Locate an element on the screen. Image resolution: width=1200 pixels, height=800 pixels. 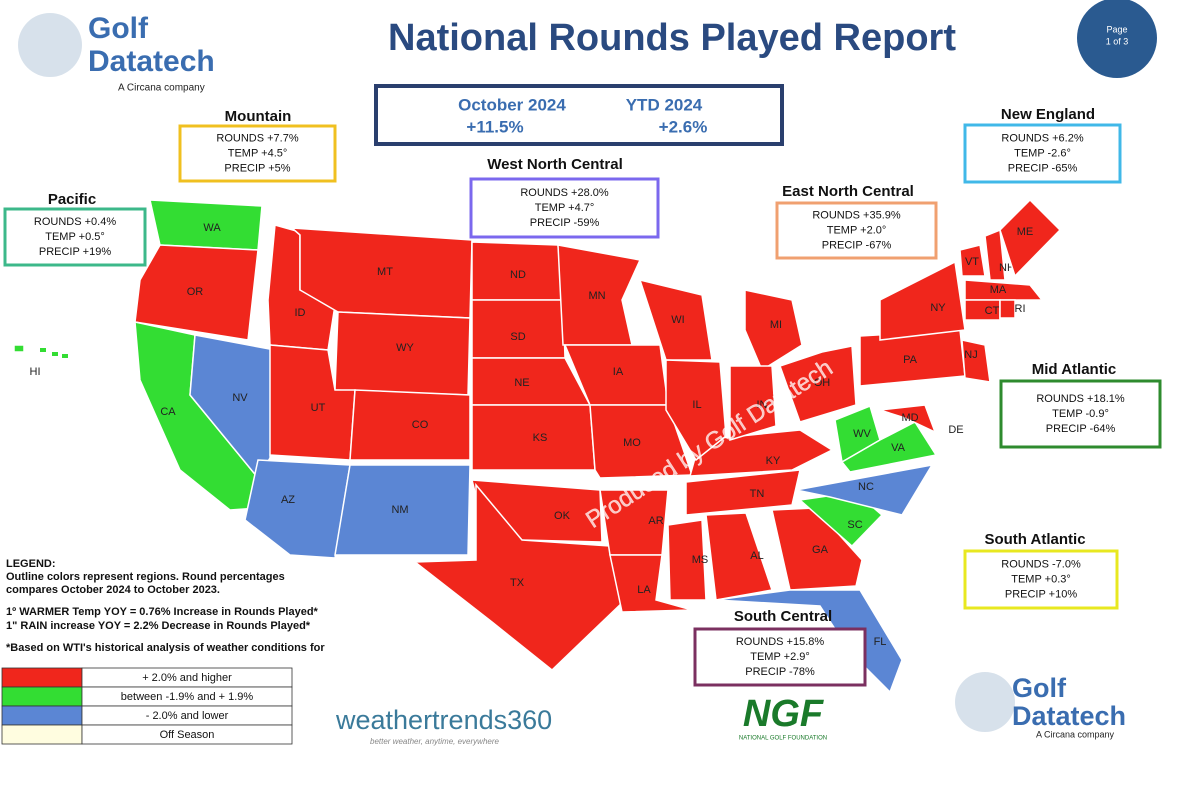
region-stat: TEMP +4.7° is located at coordinates (565, 208).